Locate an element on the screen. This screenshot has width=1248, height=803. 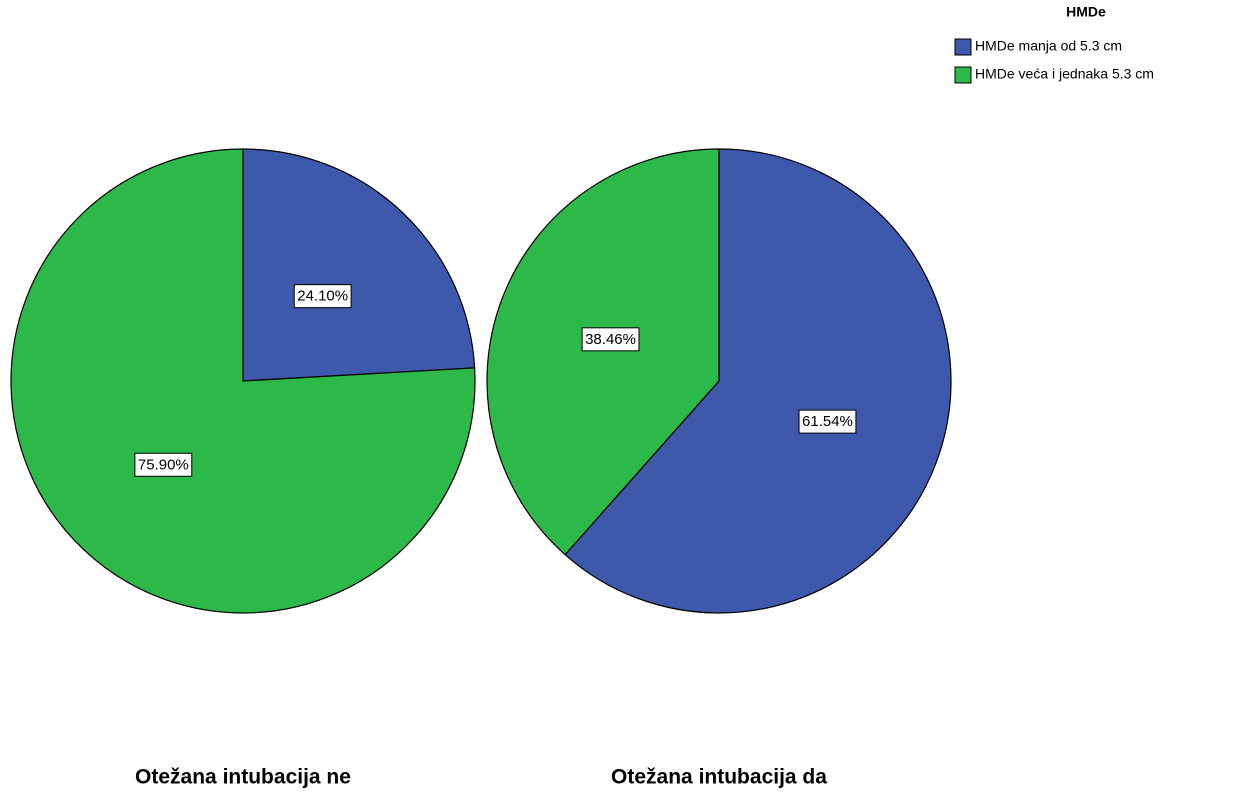
value-label-text: 24.10% is located at coordinates (322, 296).